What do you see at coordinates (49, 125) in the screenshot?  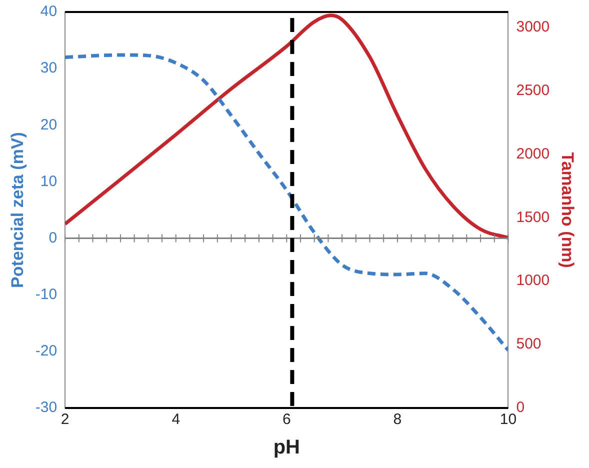 I see `y-tick-label: 20` at bounding box center [49, 125].